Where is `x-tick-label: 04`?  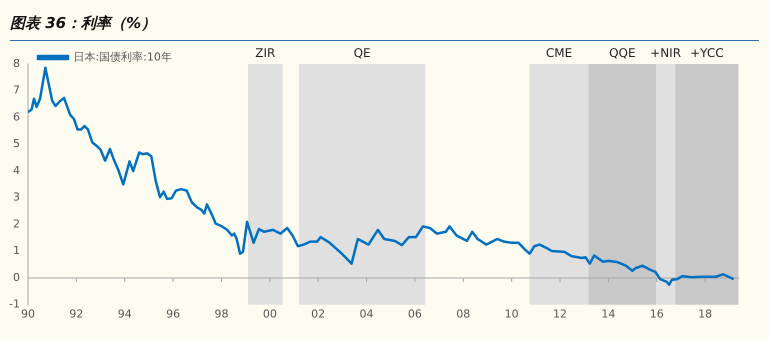
x-tick-label: 04 is located at coordinates (367, 313).